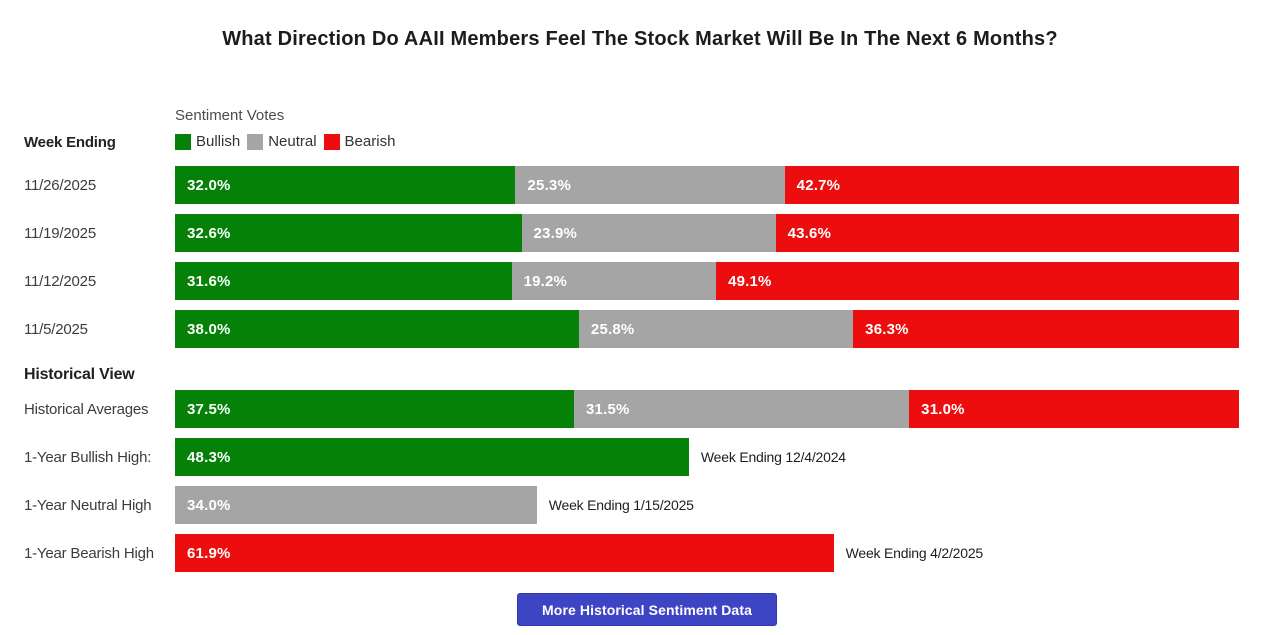 Image resolution: width=1280 pixels, height=635 pixels. I want to click on bar-row: 11/5/2025 38.0% 25.8% 36.3%, so click(619, 329).